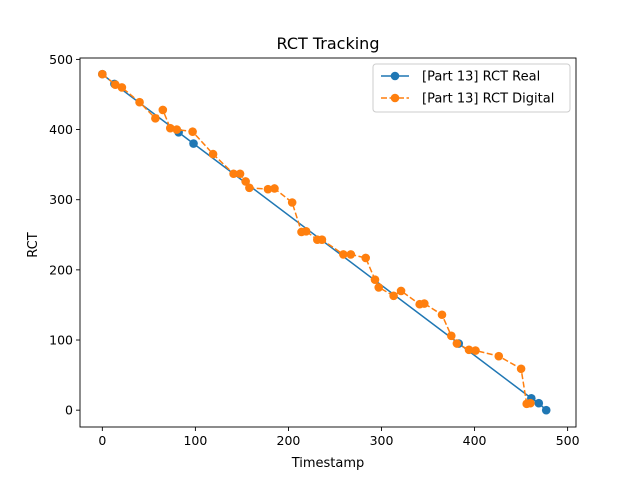 This screenshot has height=480, width=640. Describe the element at coordinates (102, 440) in the screenshot. I see `x-tick-label: 0` at that location.